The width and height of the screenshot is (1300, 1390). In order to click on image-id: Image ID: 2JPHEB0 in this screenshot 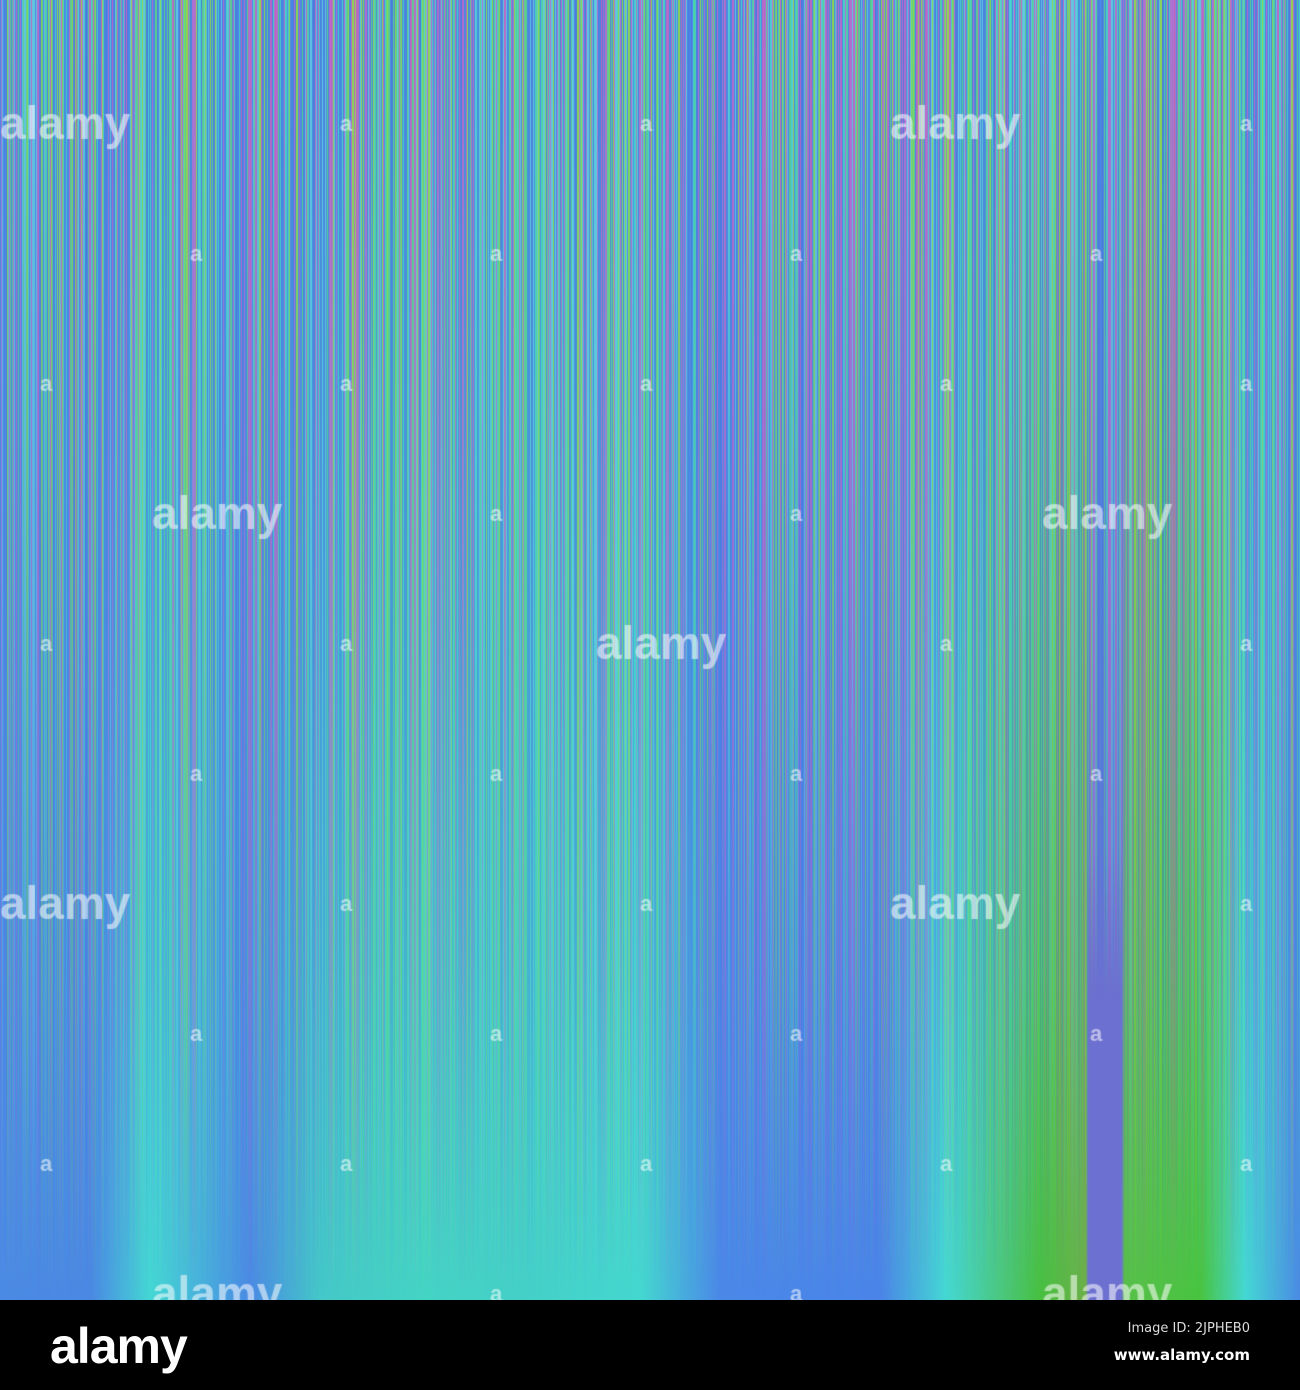, I will do `click(1188, 1328)`.